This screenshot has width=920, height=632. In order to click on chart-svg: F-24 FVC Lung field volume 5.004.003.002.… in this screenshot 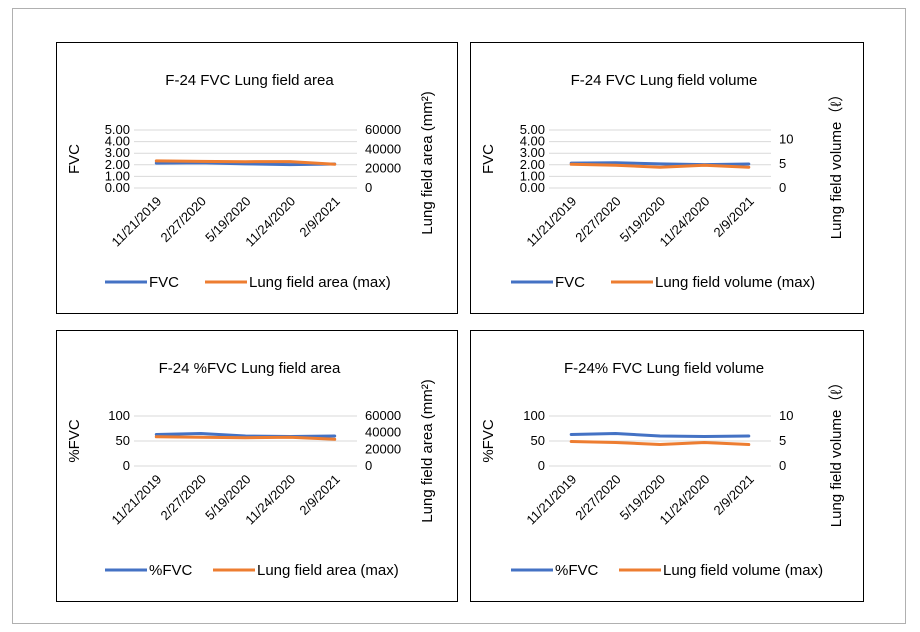, I will do `click(662, 181)`.